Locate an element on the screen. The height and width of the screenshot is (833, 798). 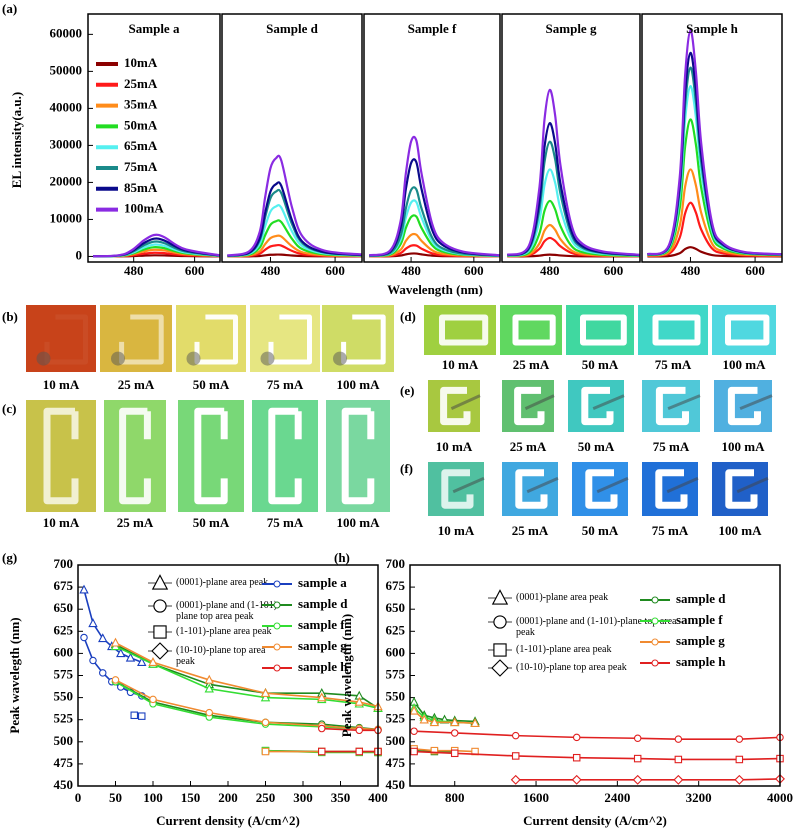
legend-label: 100mA is located at coordinates (144, 208).